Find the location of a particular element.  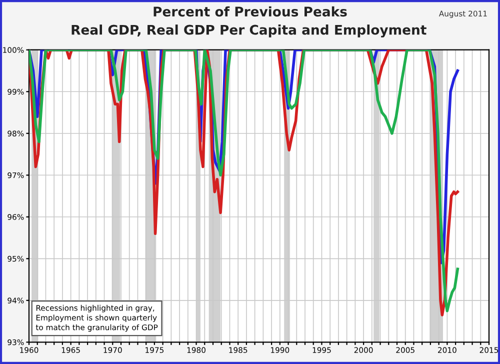

chart-subtitle: Real GDP, Real GDP Per Capita and Employment is located at coordinates (249, 31).